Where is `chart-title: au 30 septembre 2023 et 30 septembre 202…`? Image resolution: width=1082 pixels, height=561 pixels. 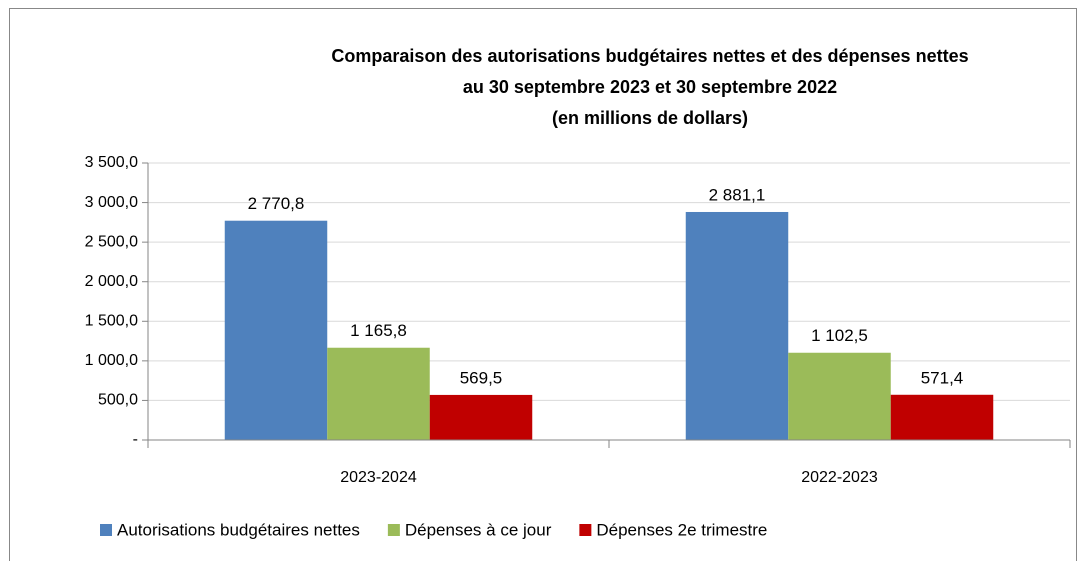 chart-title: au 30 septembre 2023 et 30 septembre 202… is located at coordinates (650, 87).